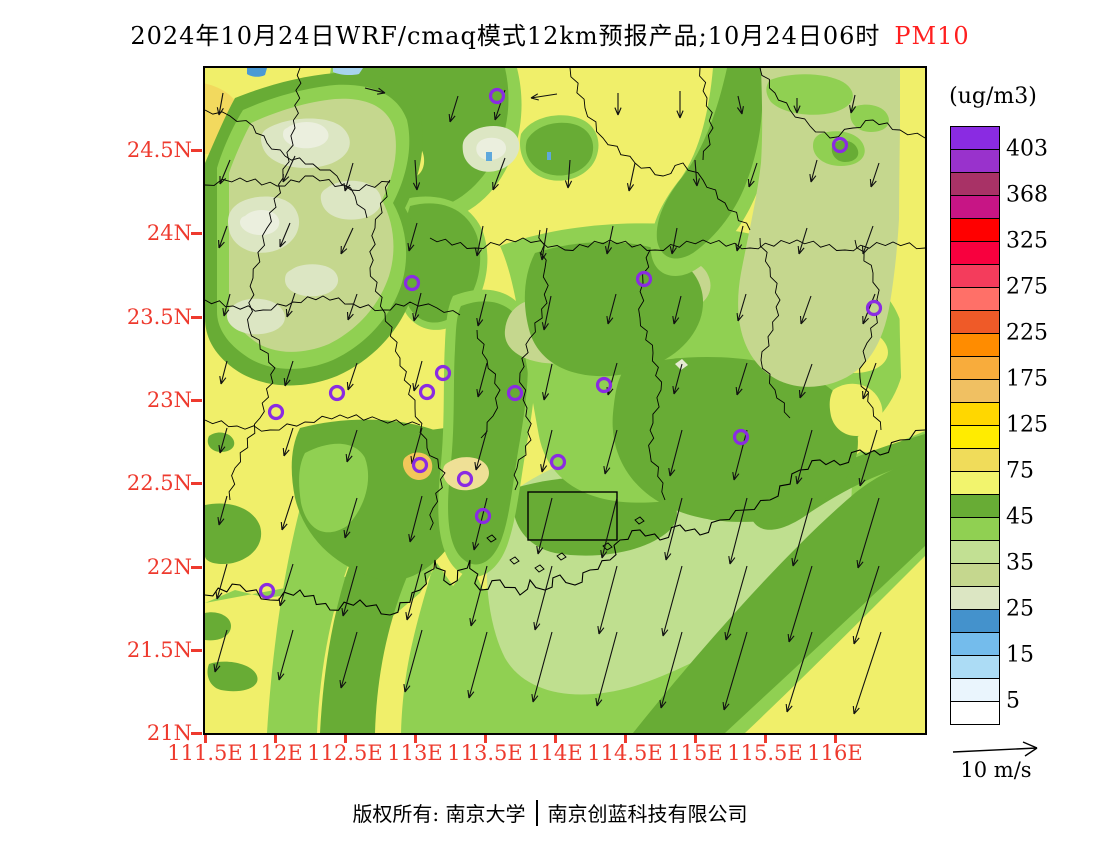  Describe the element at coordinates (835, 753) in the screenshot. I see `lon-label: 116E` at that location.